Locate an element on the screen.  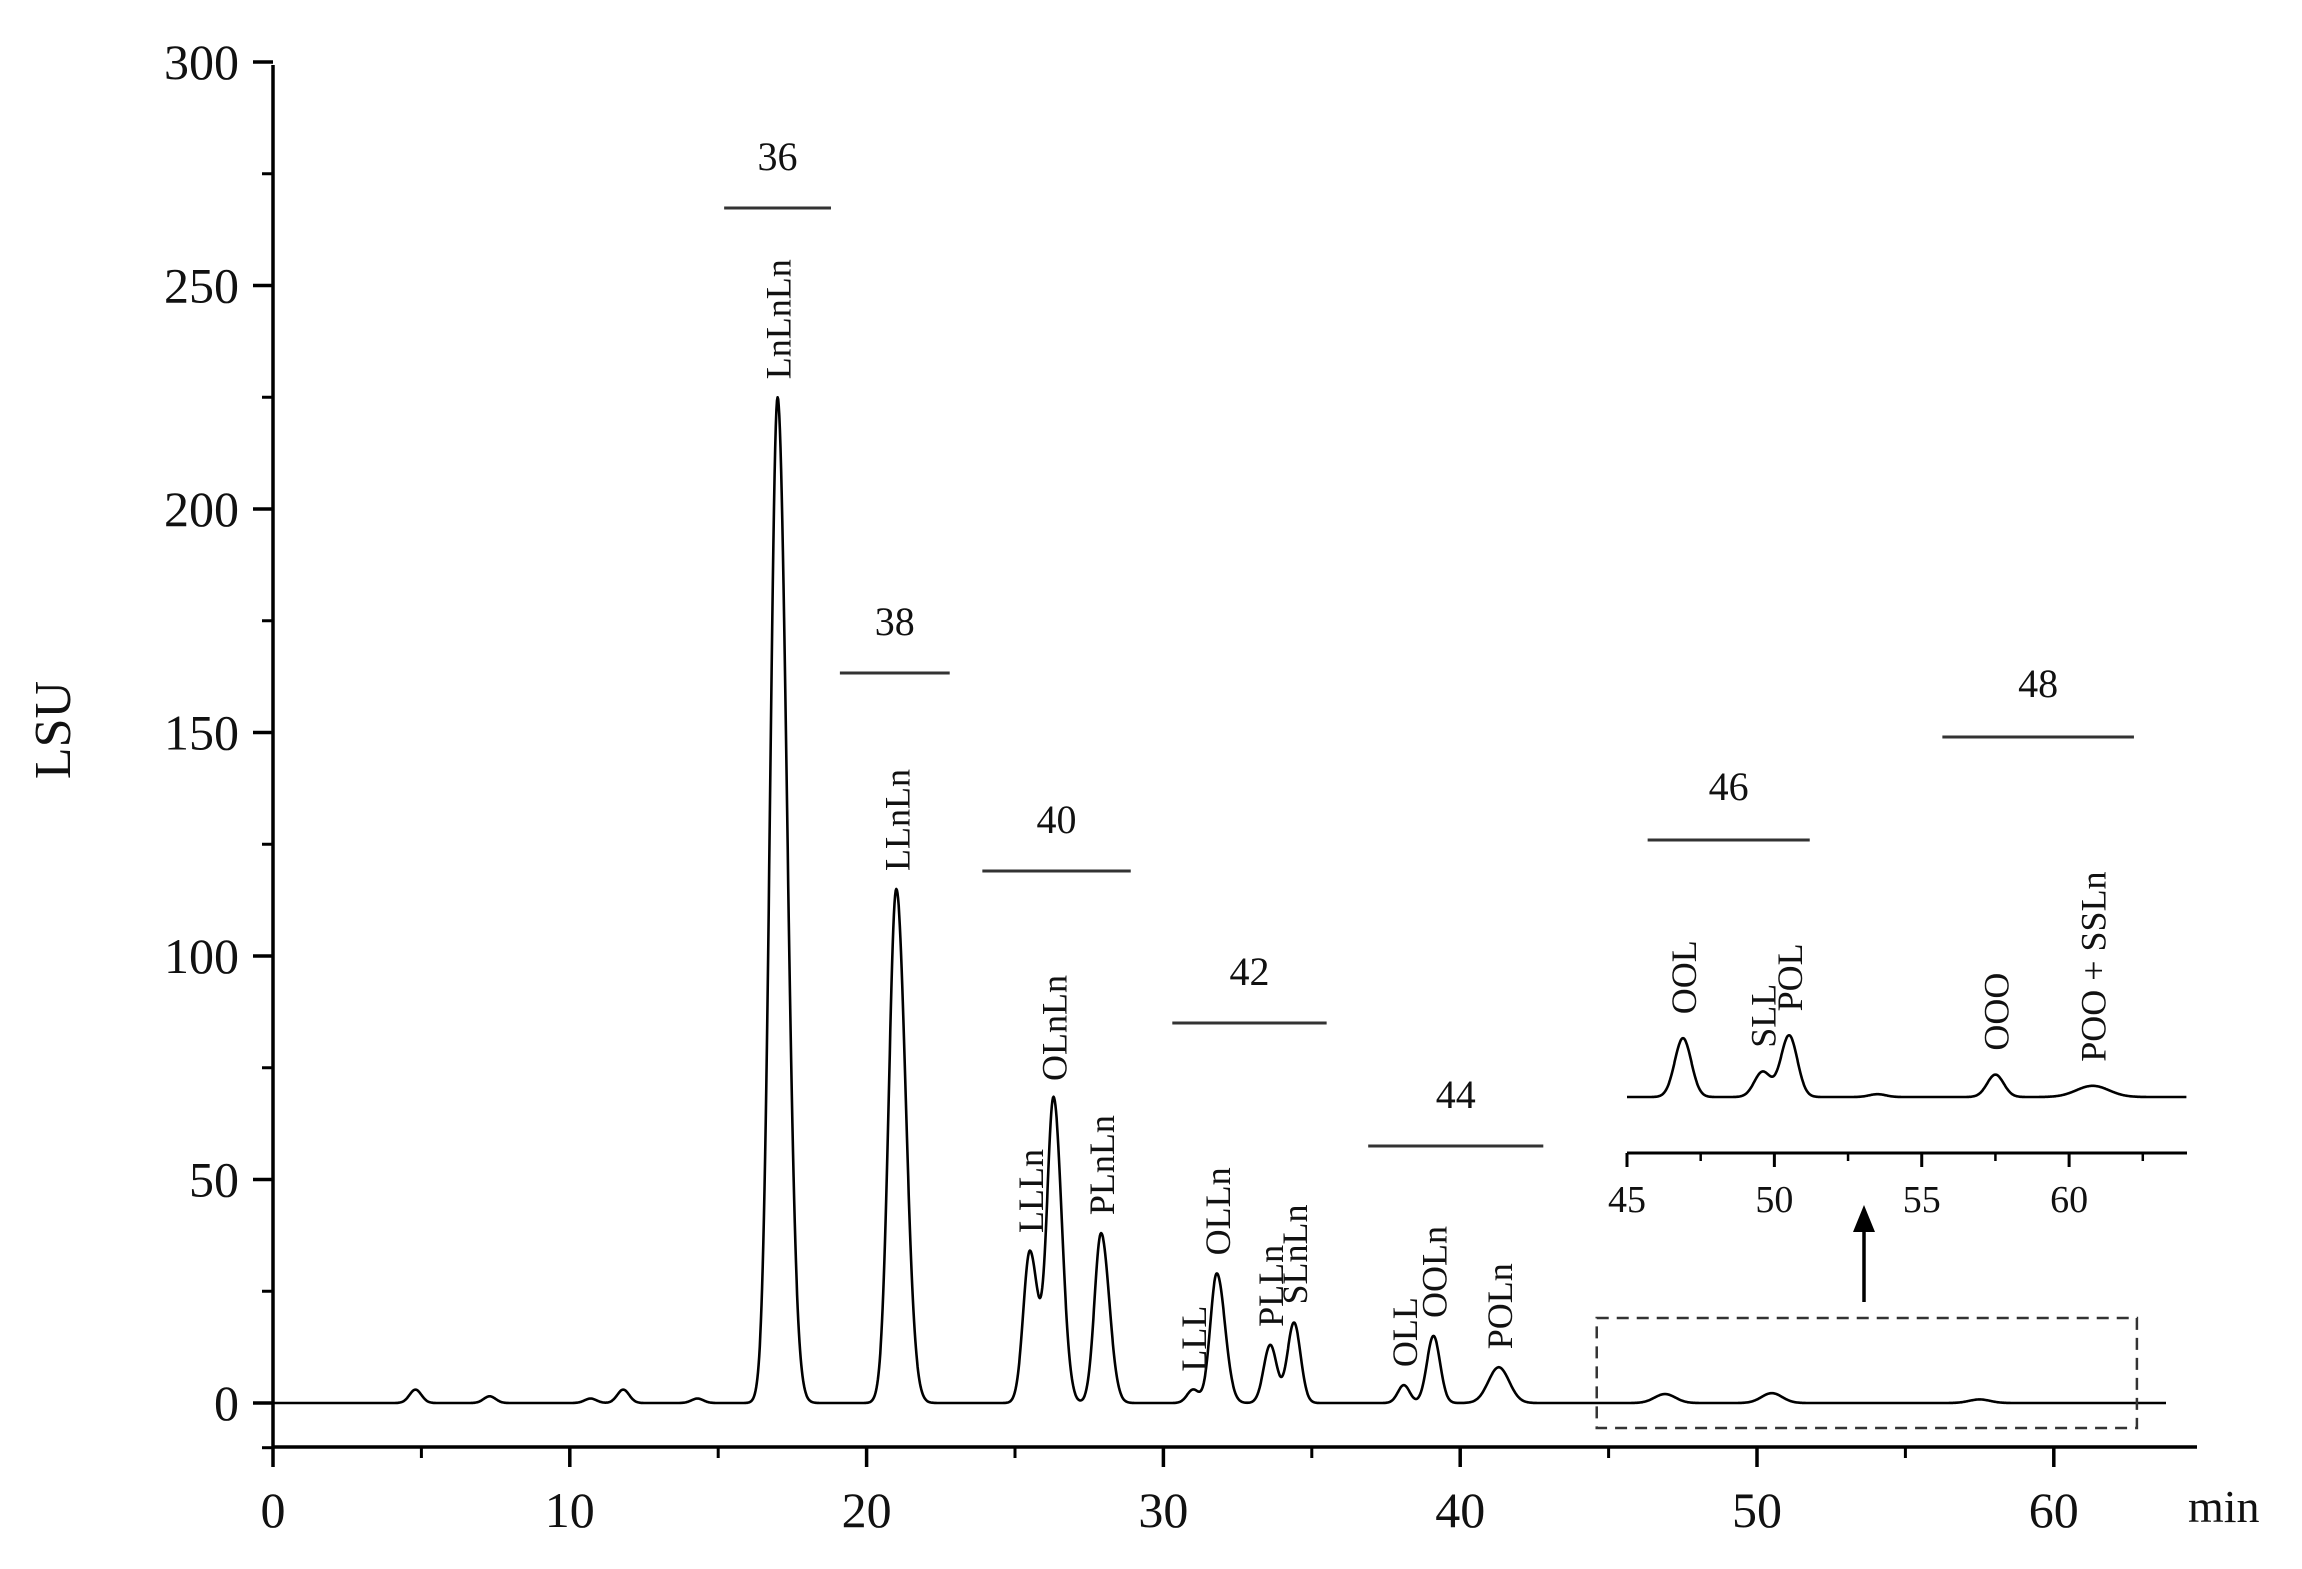
group-label: 42 is located at coordinates (1249, 971).